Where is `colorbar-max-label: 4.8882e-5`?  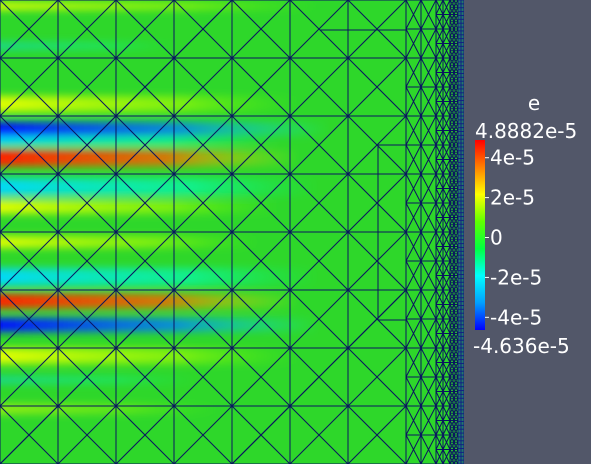
colorbar-max-label: 4.8882e-5 is located at coordinates (526, 131).